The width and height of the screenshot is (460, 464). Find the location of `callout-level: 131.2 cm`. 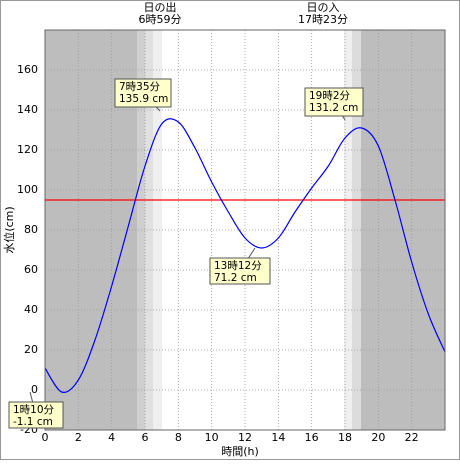

callout-level: 131.2 cm is located at coordinates (333, 108).